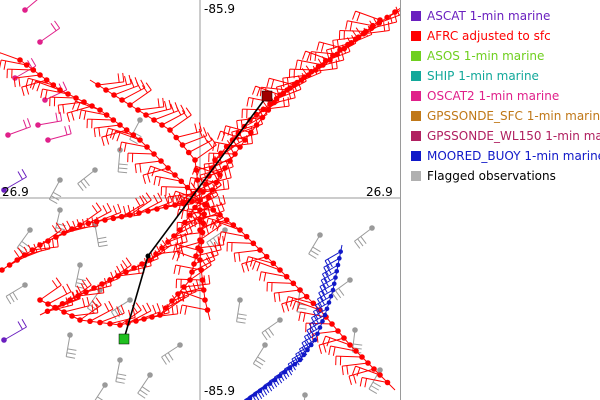  I want to click on legend-item-asos: ASOS 1-min marine, so click(477, 56).